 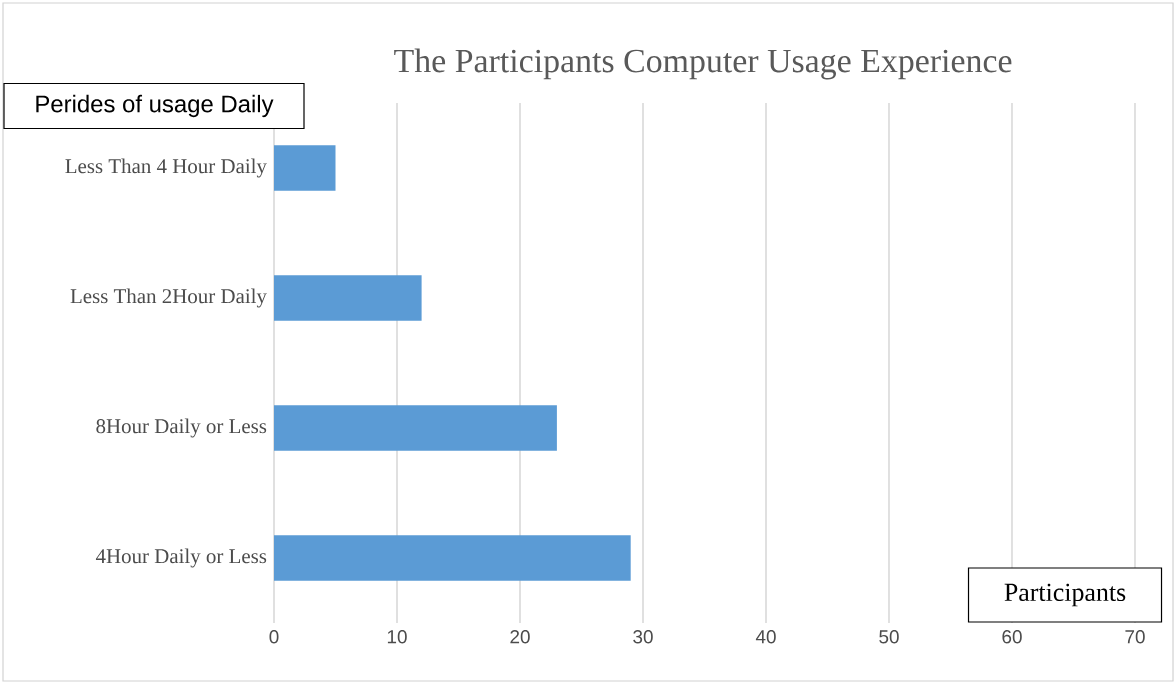 What do you see at coordinates (520, 637) in the screenshot?
I see `x-tick-label: 20` at bounding box center [520, 637].